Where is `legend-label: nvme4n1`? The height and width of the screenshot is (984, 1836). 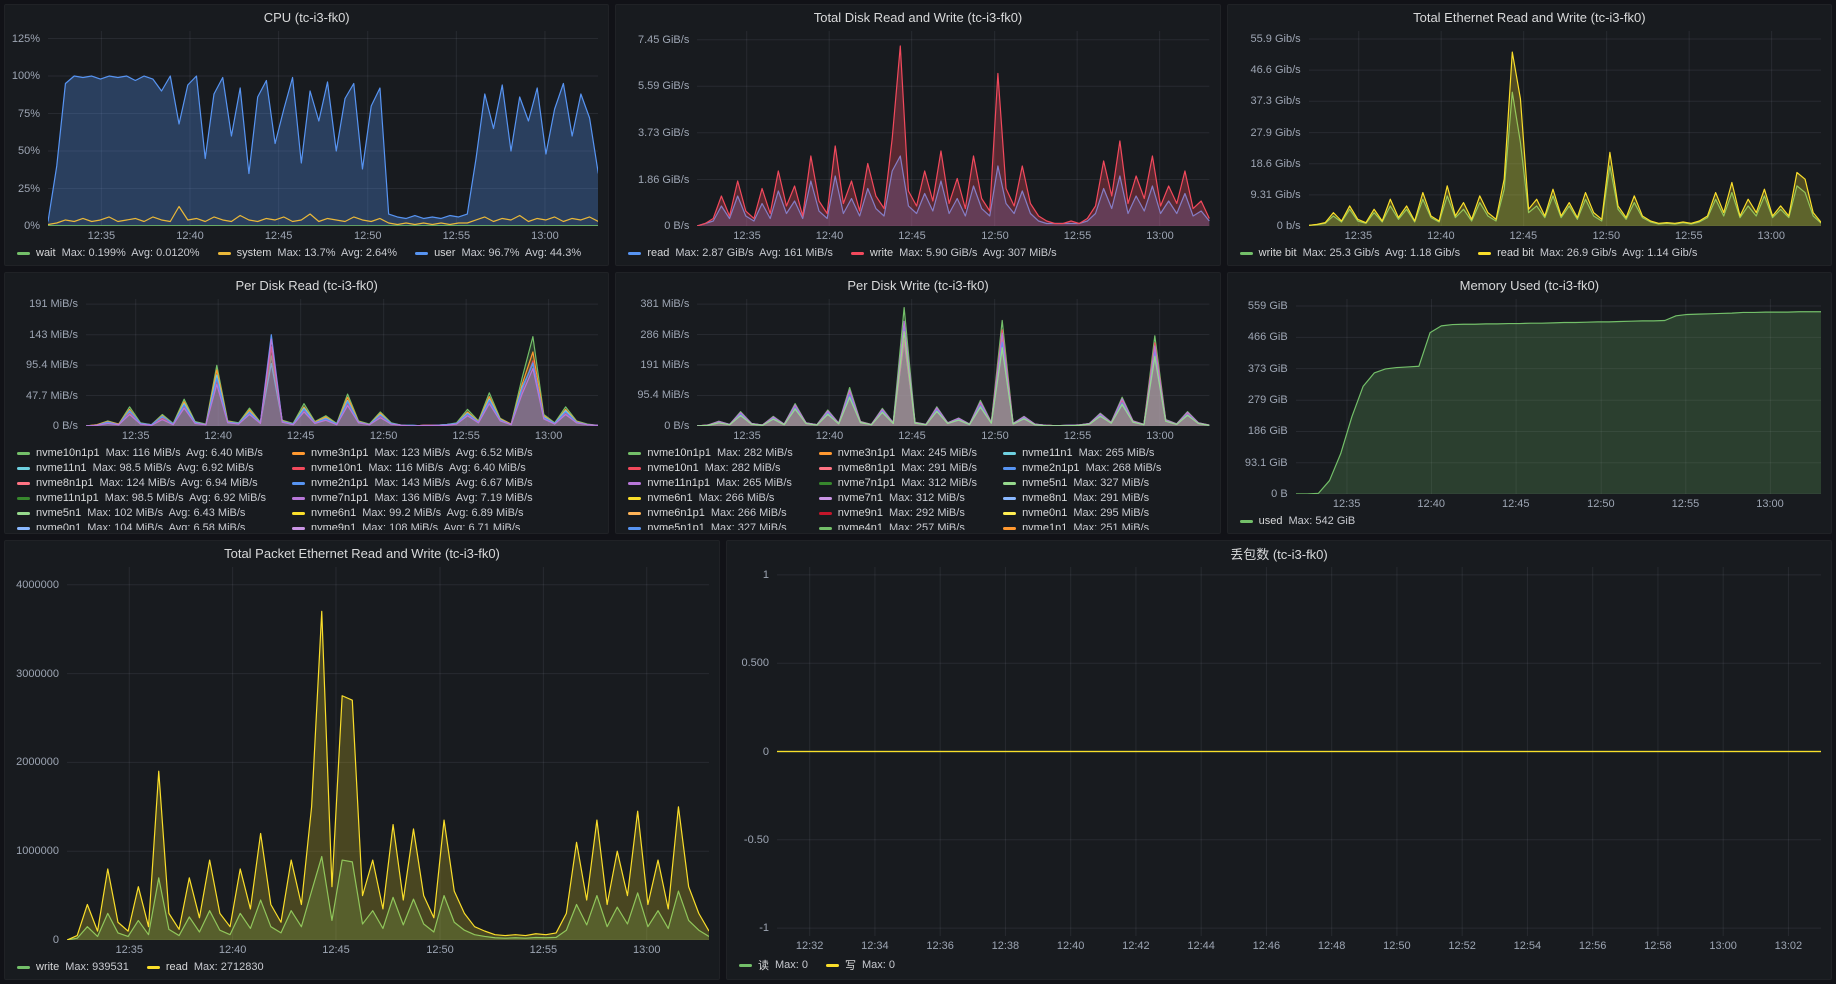
legend-label: nvme4n1 is located at coordinates (860, 526).